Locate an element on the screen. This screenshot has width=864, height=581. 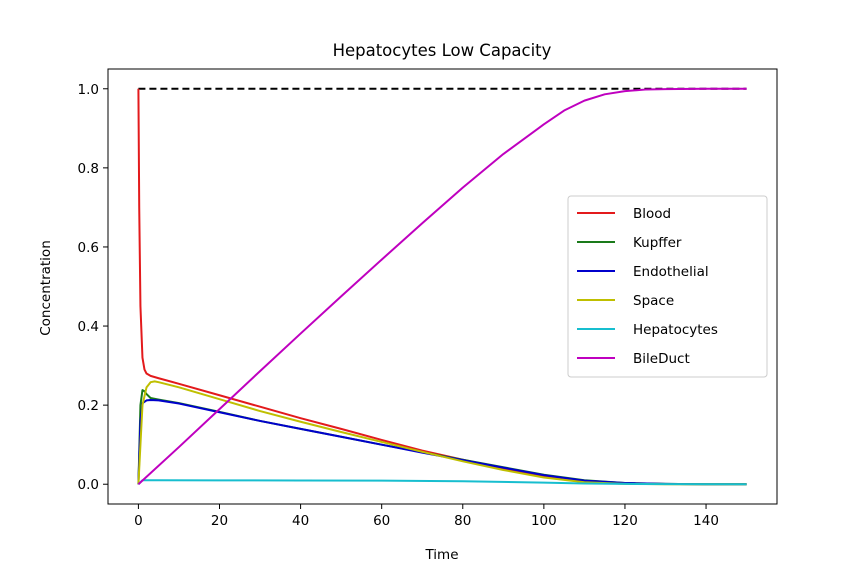
y-tick-label: 0.2 is located at coordinates (88, 406).